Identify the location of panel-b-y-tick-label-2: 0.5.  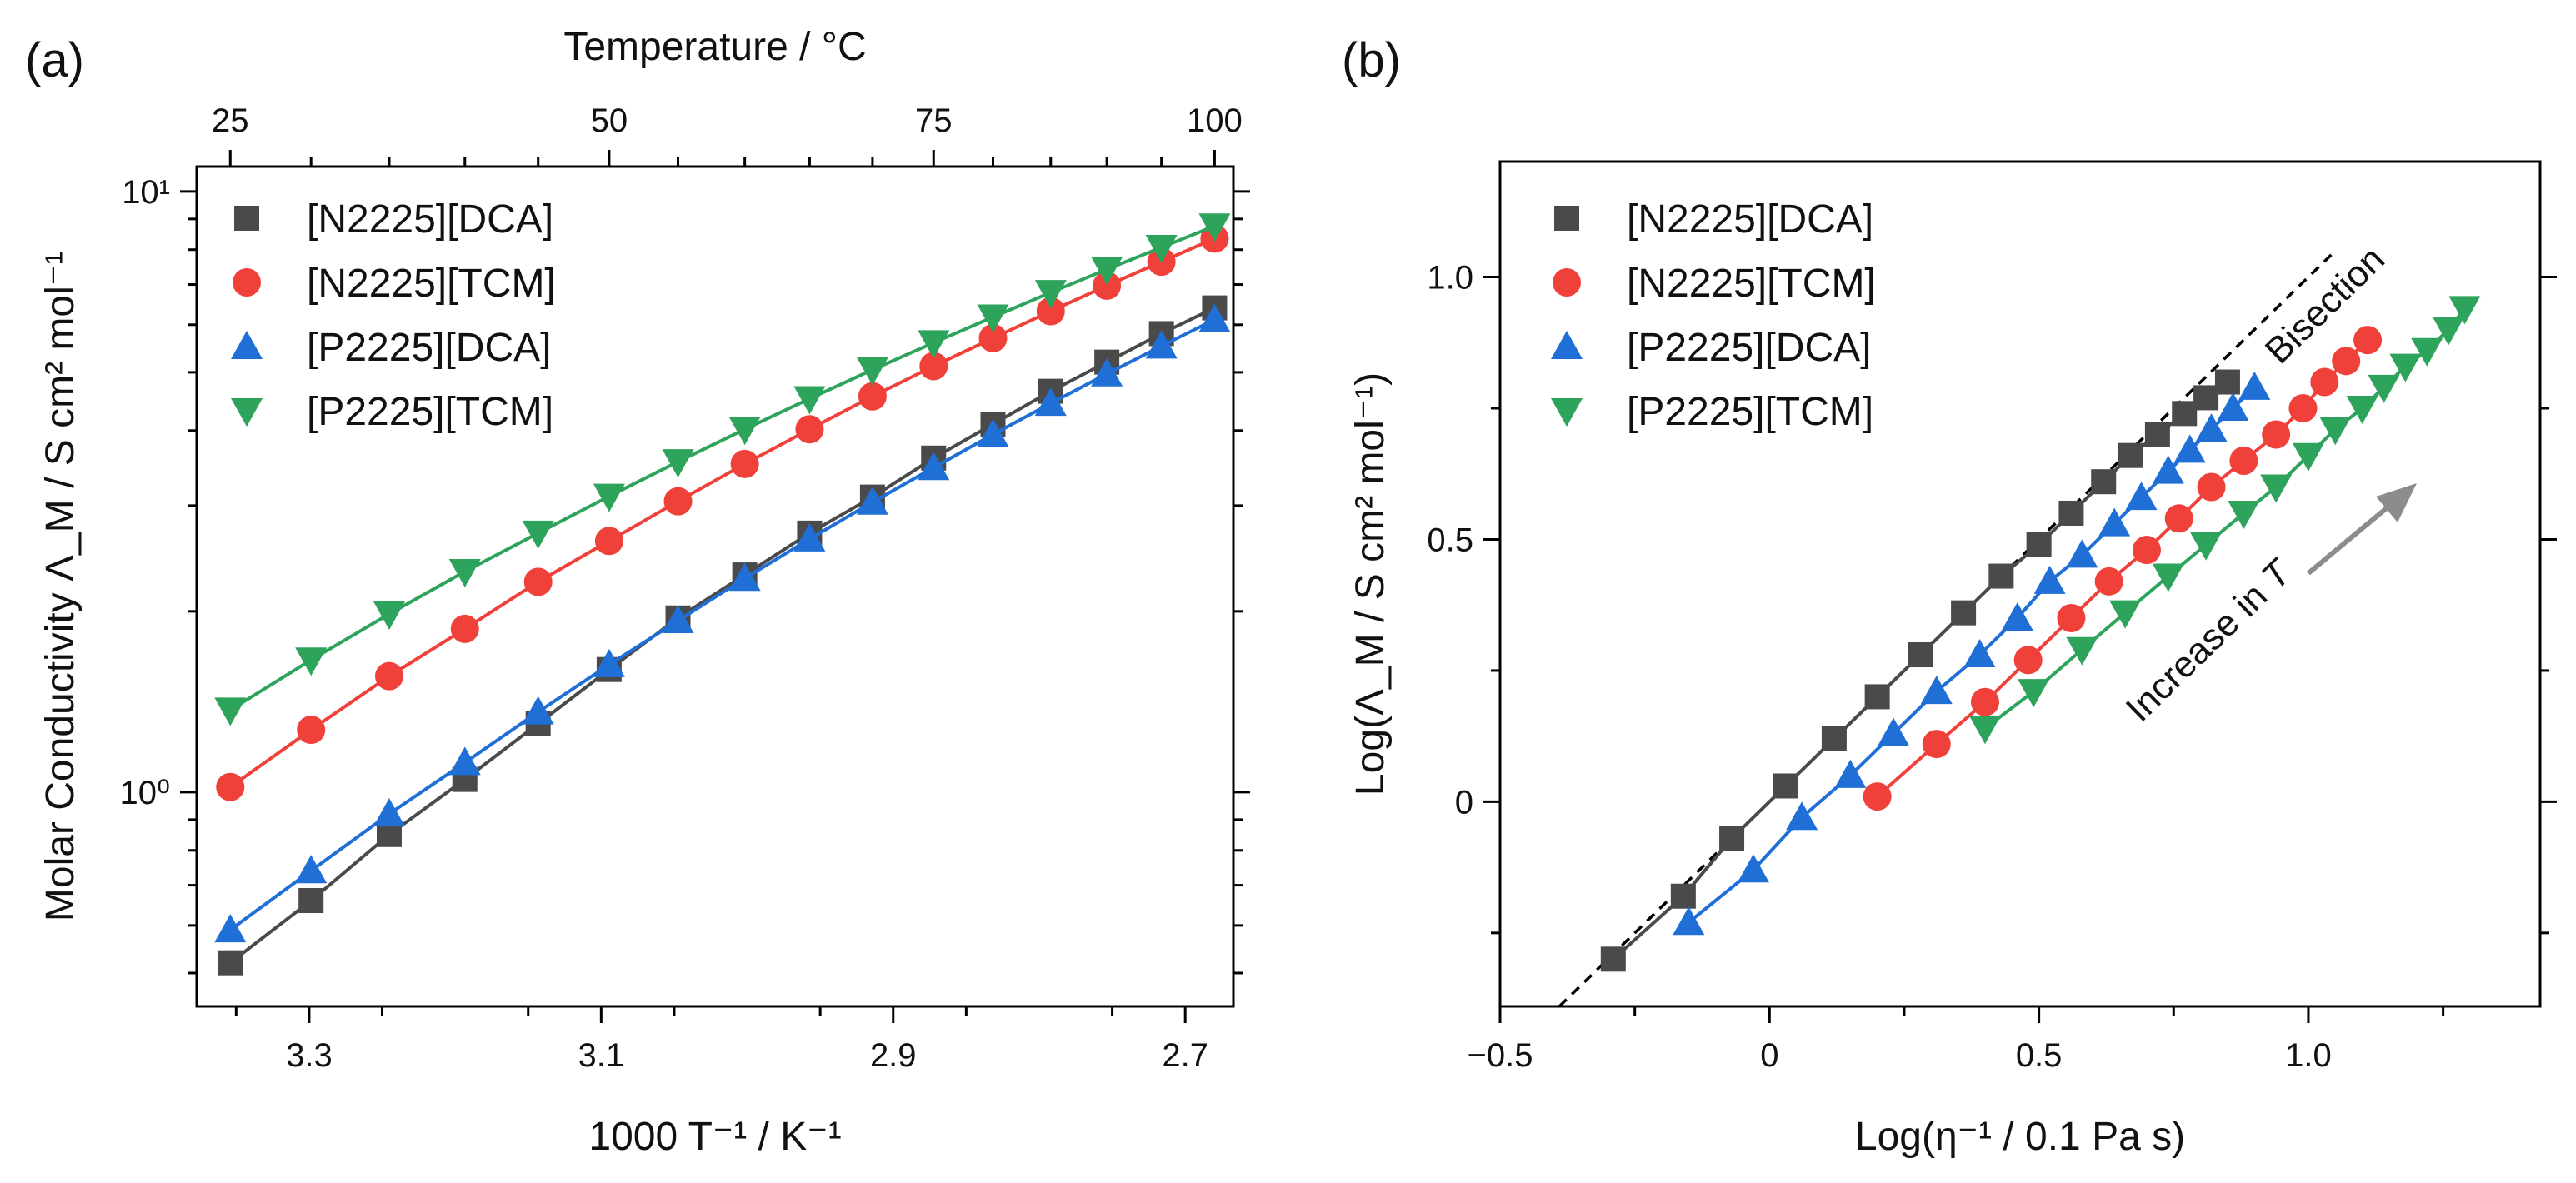
(1450, 540).